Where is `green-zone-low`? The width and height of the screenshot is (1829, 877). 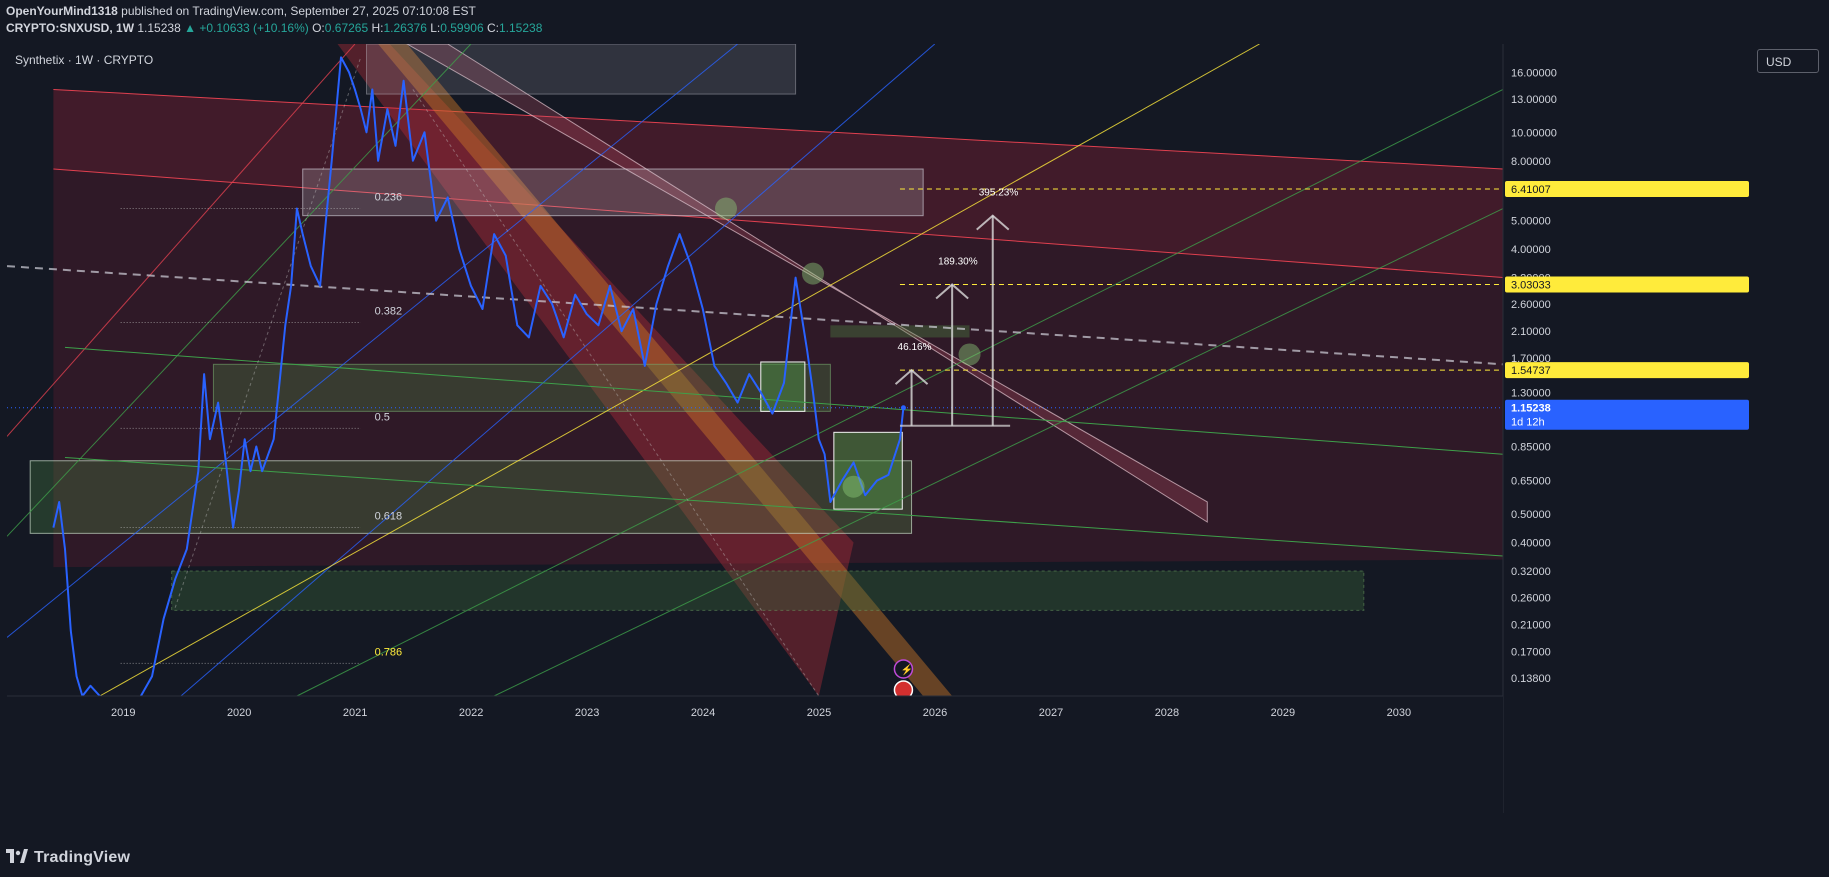
green-zone-low is located at coordinates (471, 497).